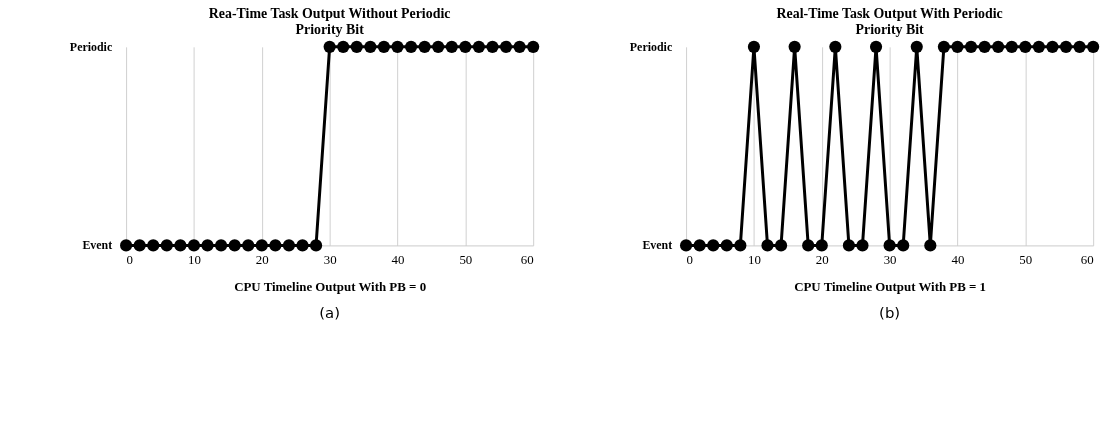 This screenshot has height=441, width=1115. What do you see at coordinates (329, 21) in the screenshot?
I see `chart-title: Rea-Time Task Output Without Periodic Priority Bit` at bounding box center [329, 21].